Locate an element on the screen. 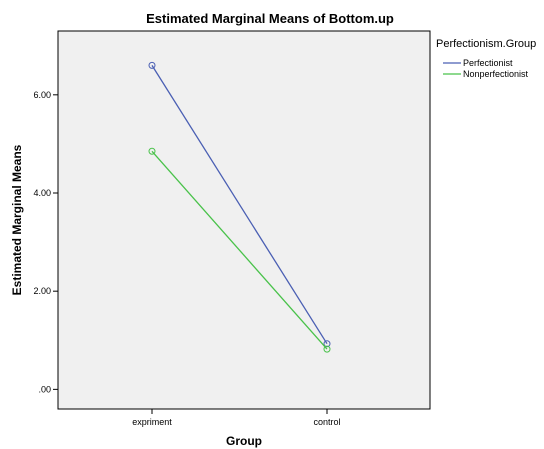  legend-title: Perfectionism.Group is located at coordinates (486, 44).